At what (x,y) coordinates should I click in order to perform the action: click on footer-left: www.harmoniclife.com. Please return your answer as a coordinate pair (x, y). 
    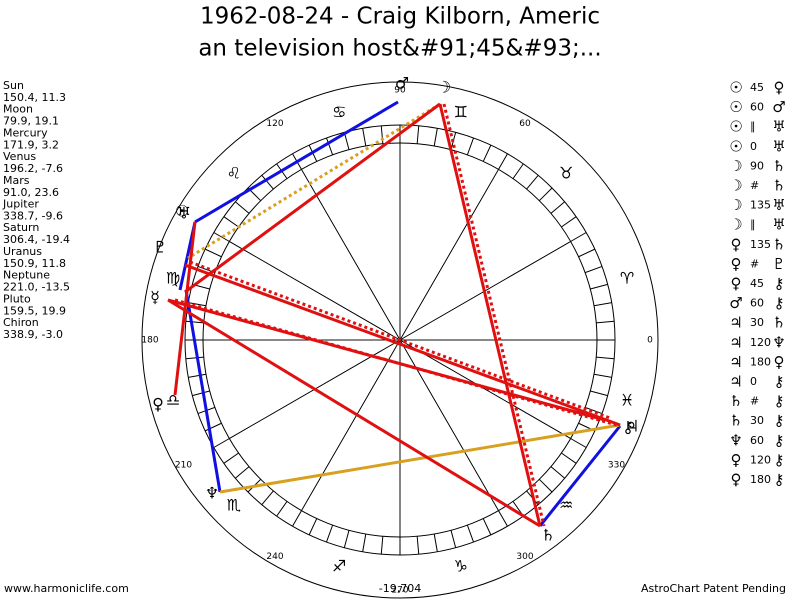
    Looking at the image, I should click on (66, 588).